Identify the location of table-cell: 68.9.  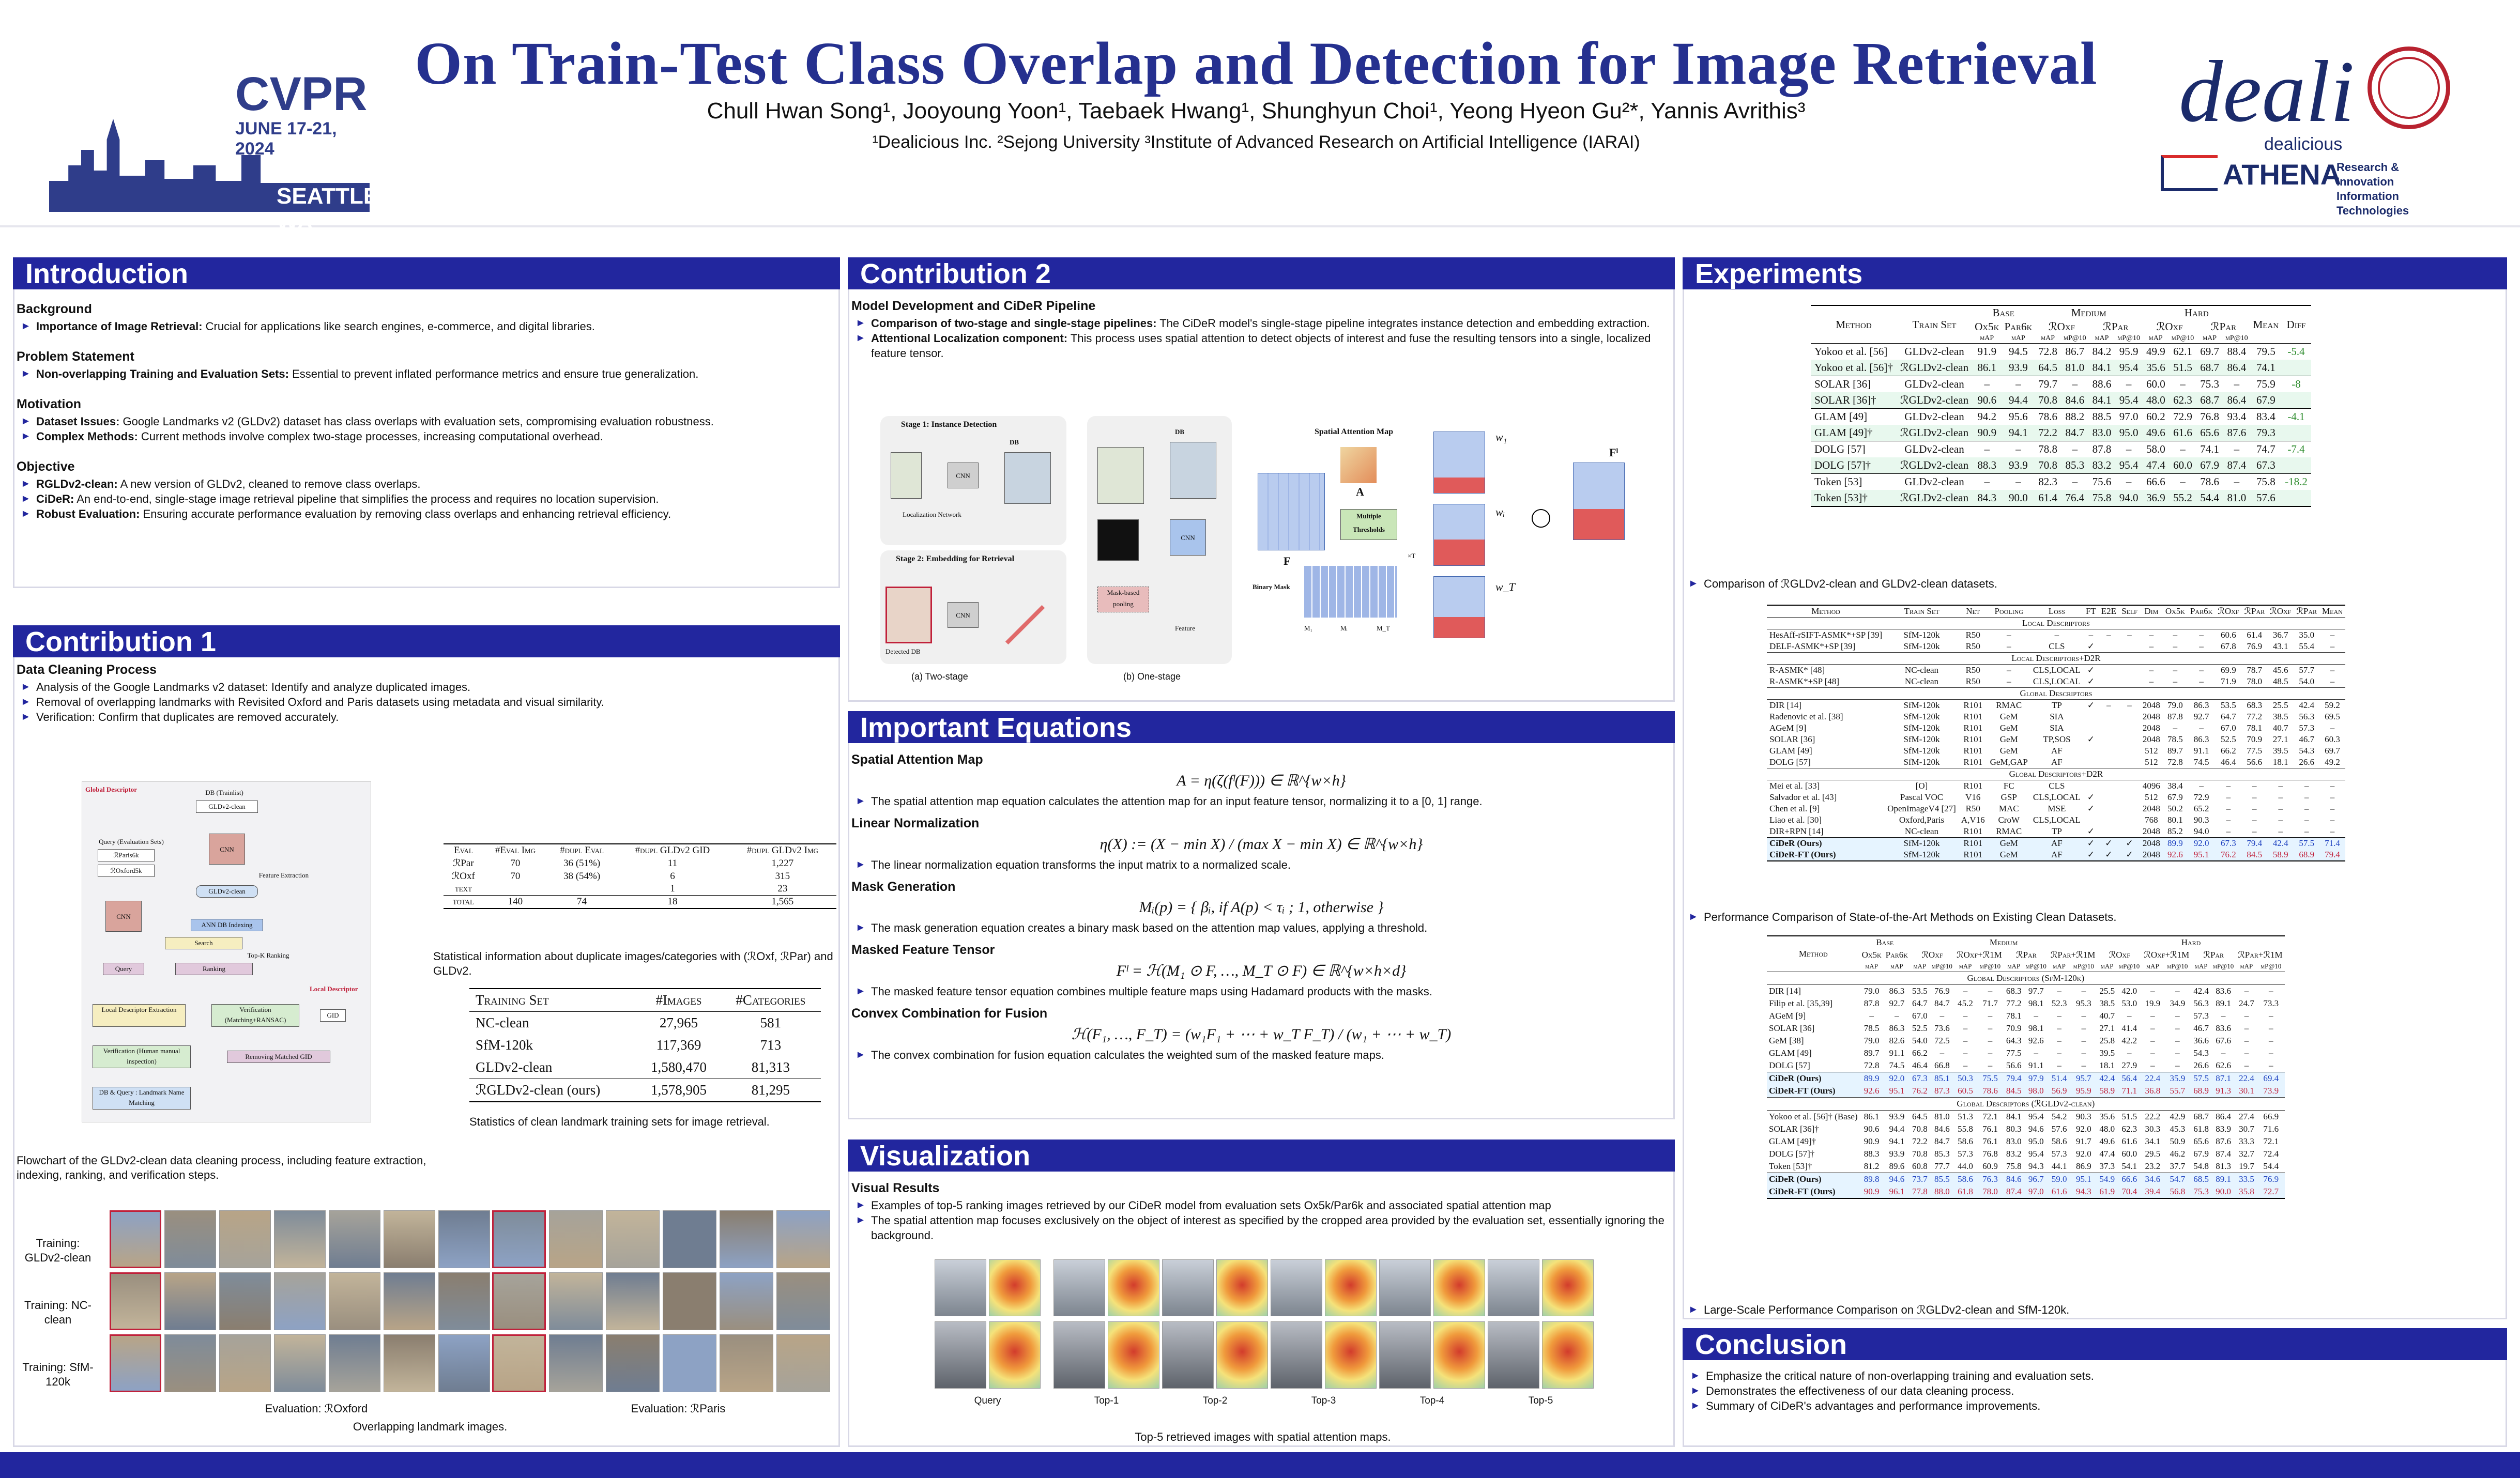
(2307, 855).